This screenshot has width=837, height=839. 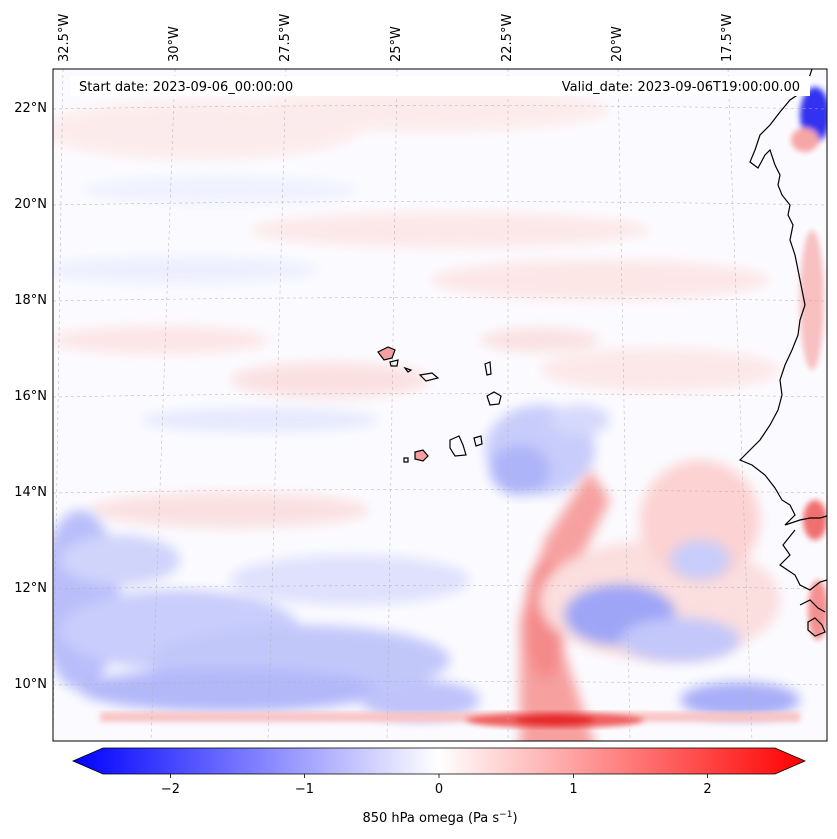 I want to click on colorbar-tick-label: −2, so click(x=170, y=789).